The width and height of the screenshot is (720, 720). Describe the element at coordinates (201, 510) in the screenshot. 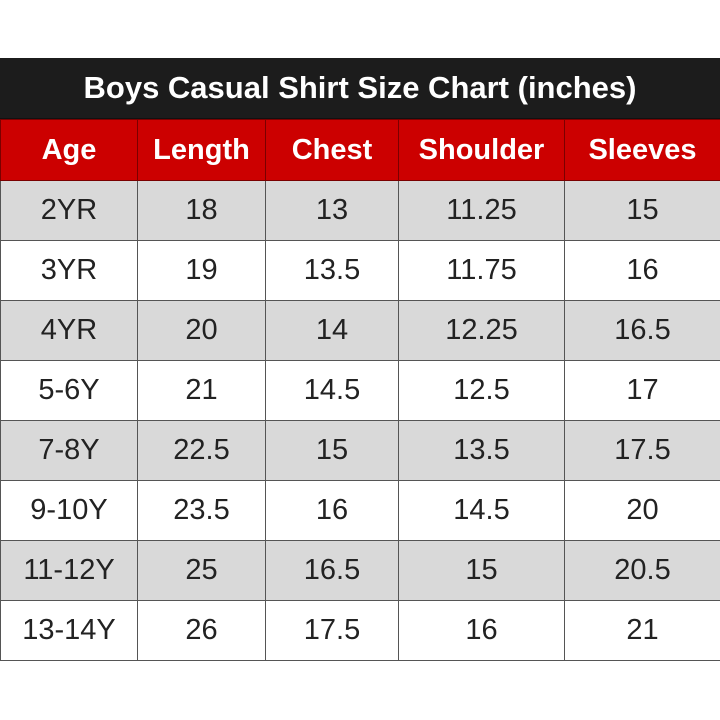

I see `table-cell-length: 23.5` at that location.